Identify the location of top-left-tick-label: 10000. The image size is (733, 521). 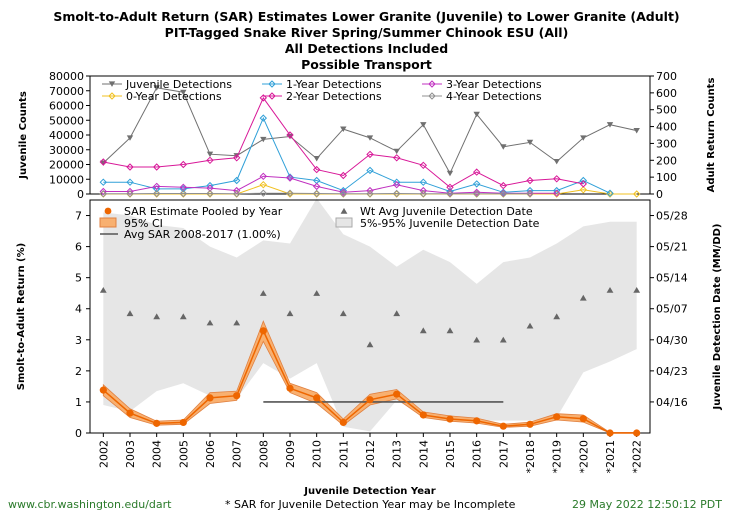
(66, 179).